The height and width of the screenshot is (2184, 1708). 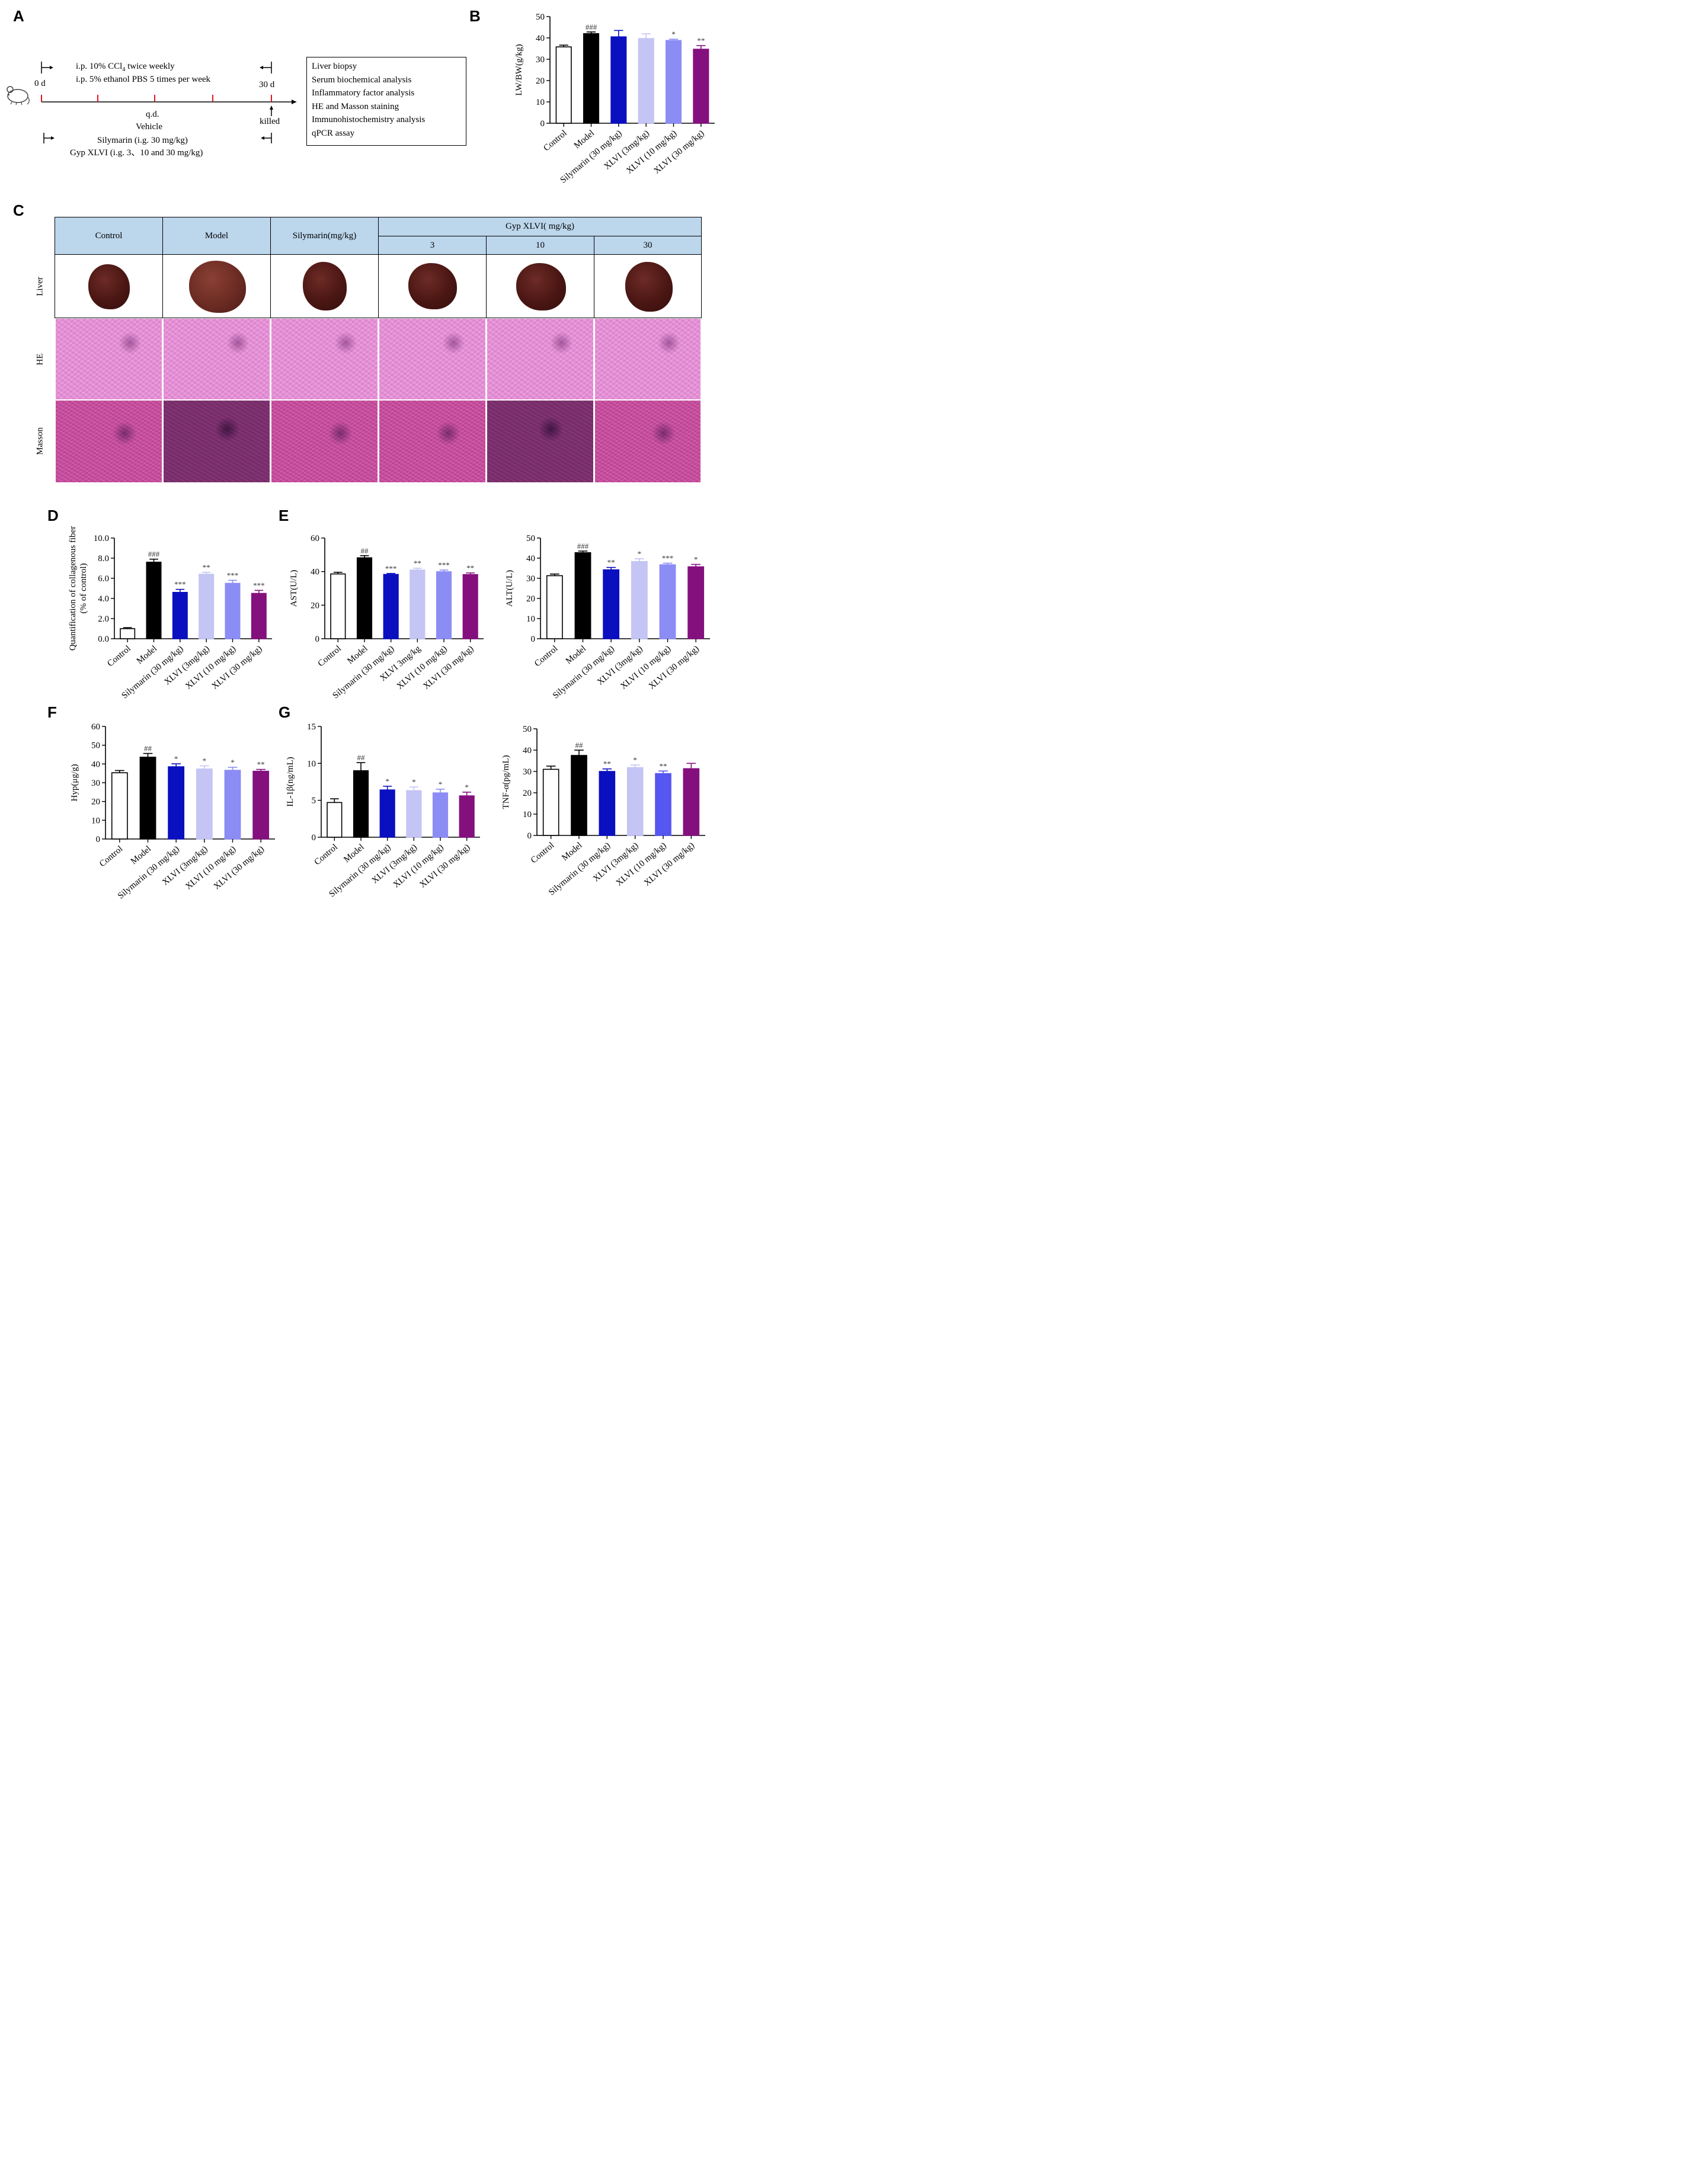 I want to click on vehicle-label: Vehicle, so click(x=149, y=127).